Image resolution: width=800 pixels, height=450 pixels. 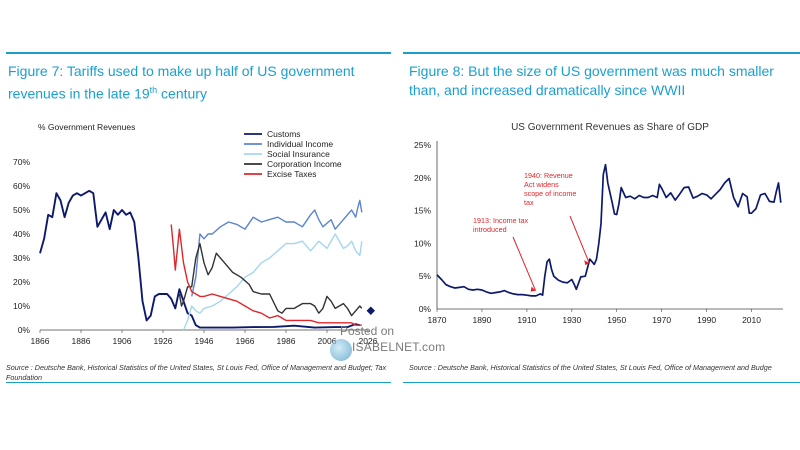 What do you see at coordinates (122, 341) in the screenshot?
I see `x-tick-label: 1906` at bounding box center [122, 341].